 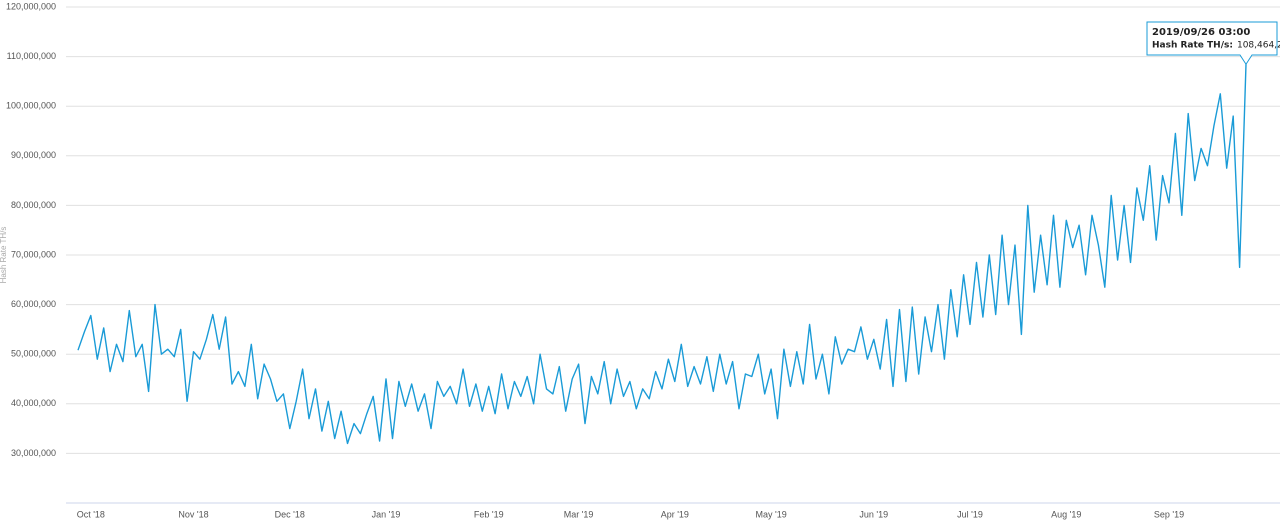 What do you see at coordinates (4, 255) in the screenshot?
I see `y-axis-label: Hash Rate TH/s` at bounding box center [4, 255].